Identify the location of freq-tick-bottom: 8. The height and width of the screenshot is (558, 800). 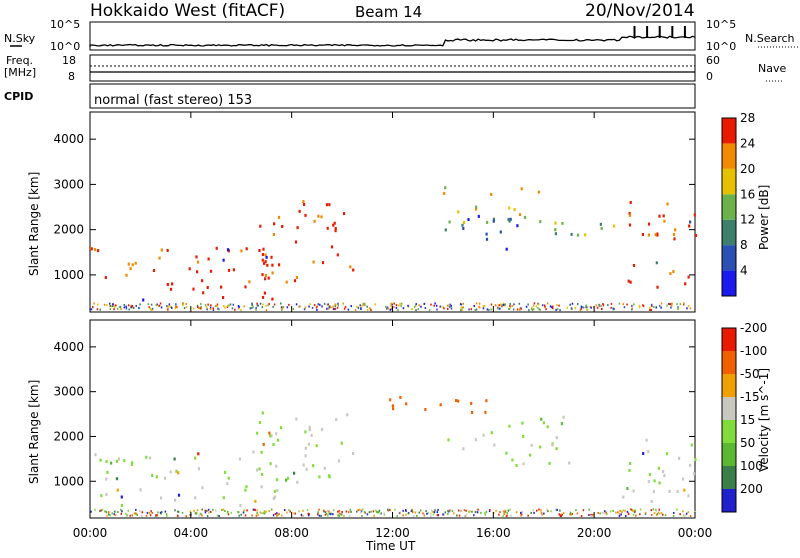
(71, 76).